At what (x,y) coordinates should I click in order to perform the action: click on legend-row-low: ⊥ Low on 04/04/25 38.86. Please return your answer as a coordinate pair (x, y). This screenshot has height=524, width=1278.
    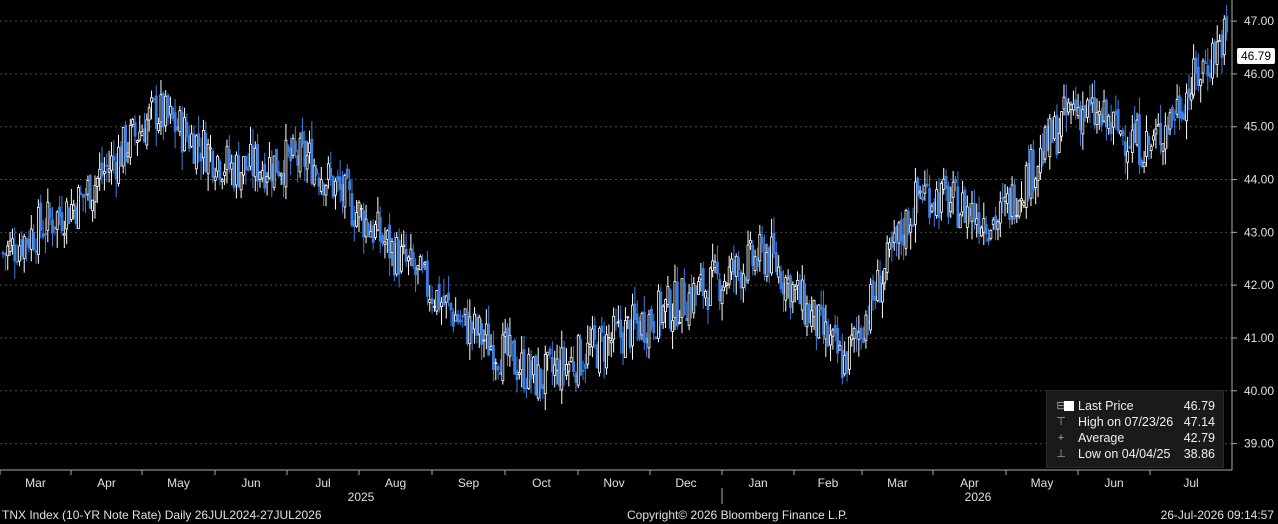
    Looking at the image, I should click on (1135, 454).